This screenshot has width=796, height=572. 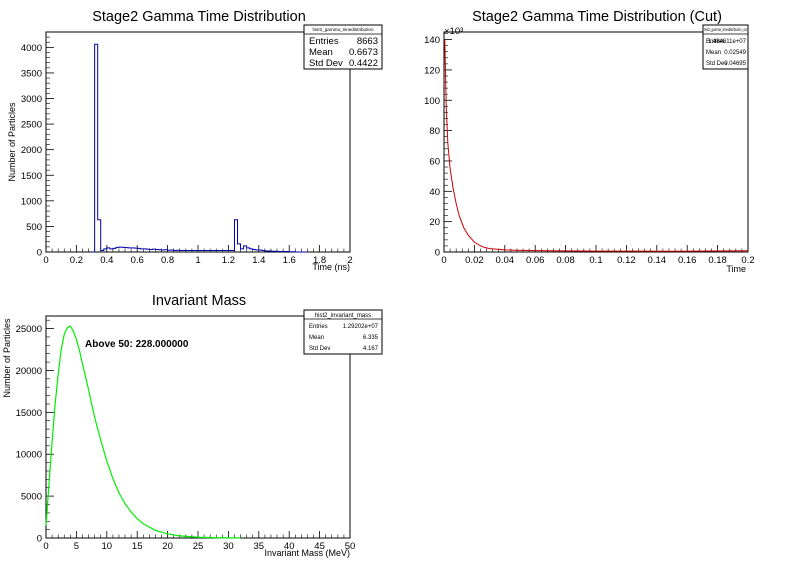 What do you see at coordinates (434, 131) in the screenshot?
I see `y-tick-label: 80` at bounding box center [434, 131].